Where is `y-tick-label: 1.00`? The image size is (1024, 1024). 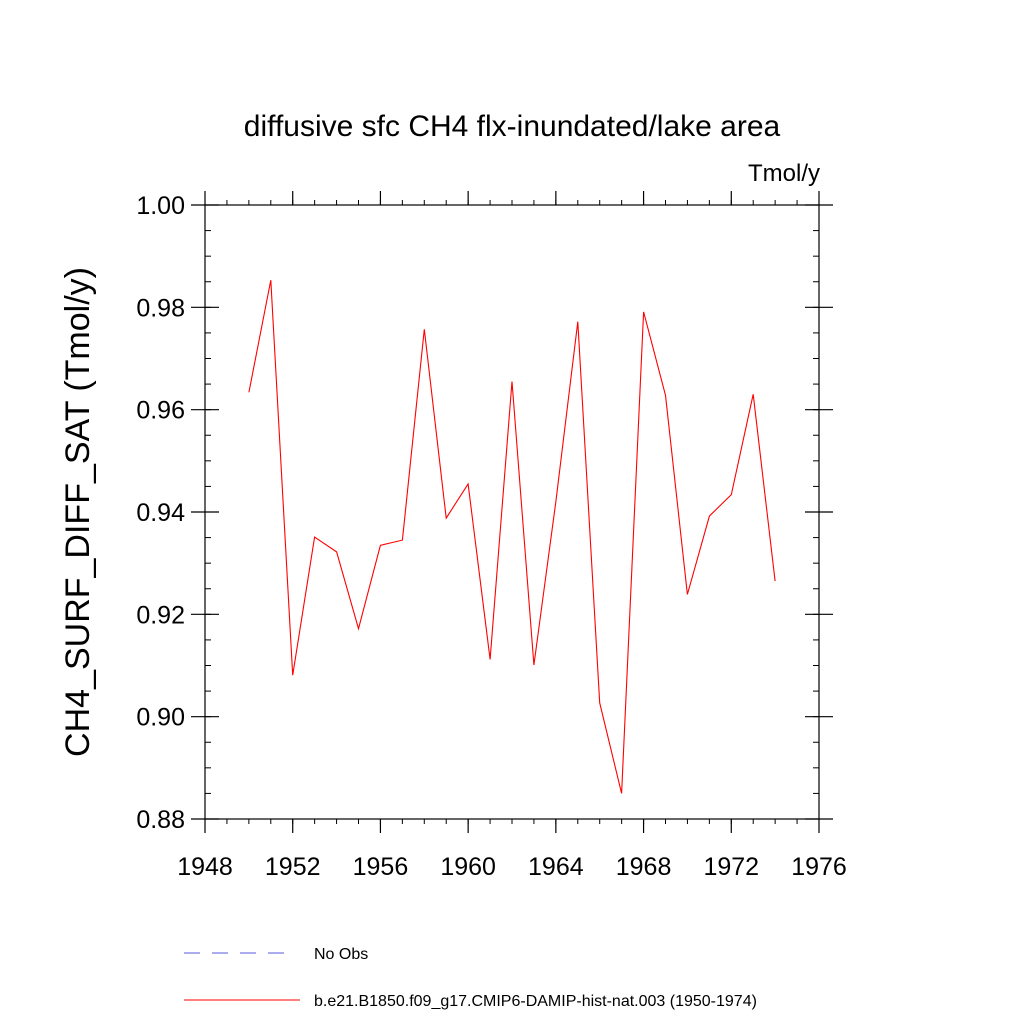
y-tick-label: 1.00 is located at coordinates (160, 206).